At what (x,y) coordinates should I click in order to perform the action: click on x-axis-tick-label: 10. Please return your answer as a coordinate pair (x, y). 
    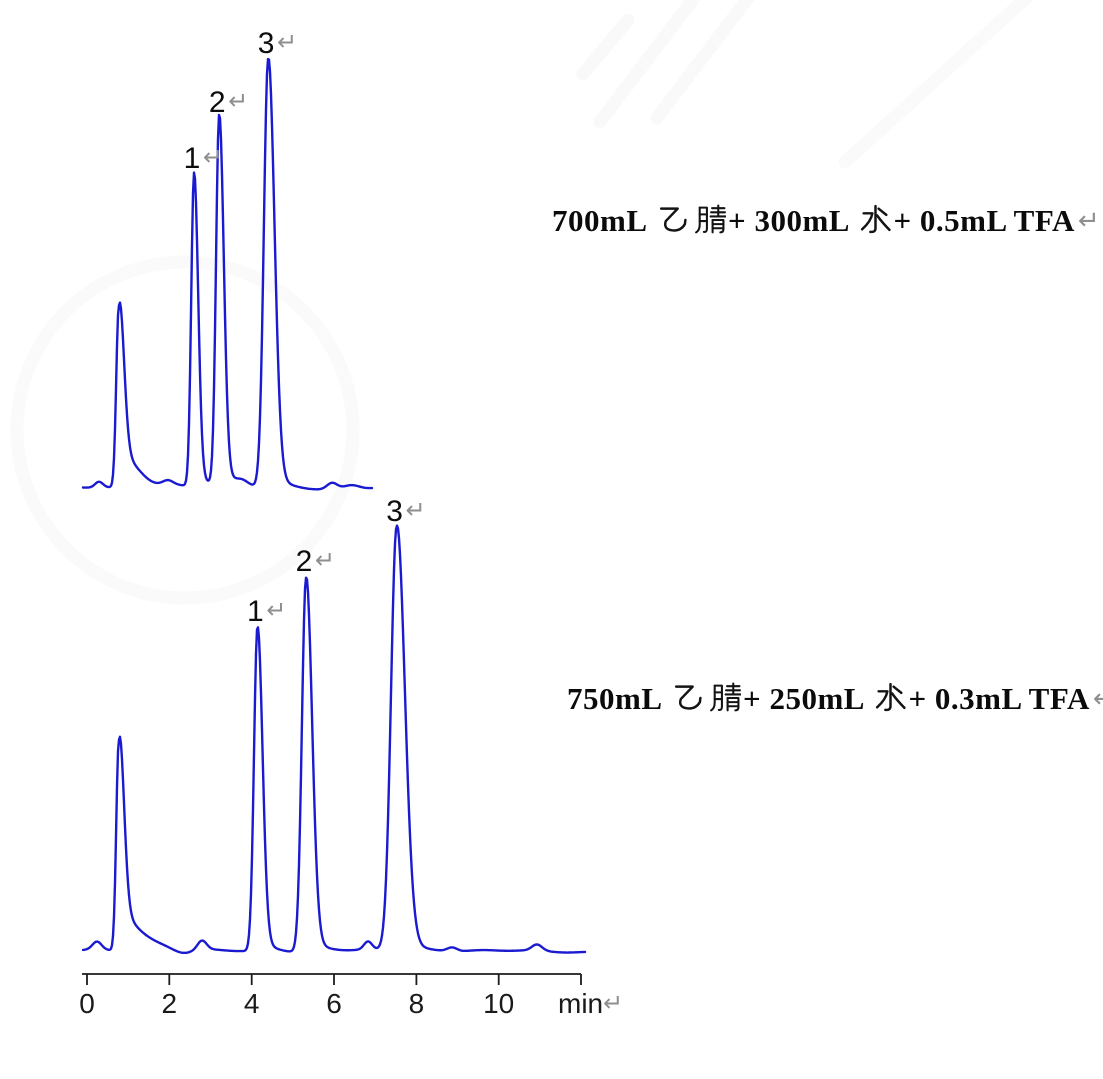
    Looking at the image, I should click on (498, 1003).